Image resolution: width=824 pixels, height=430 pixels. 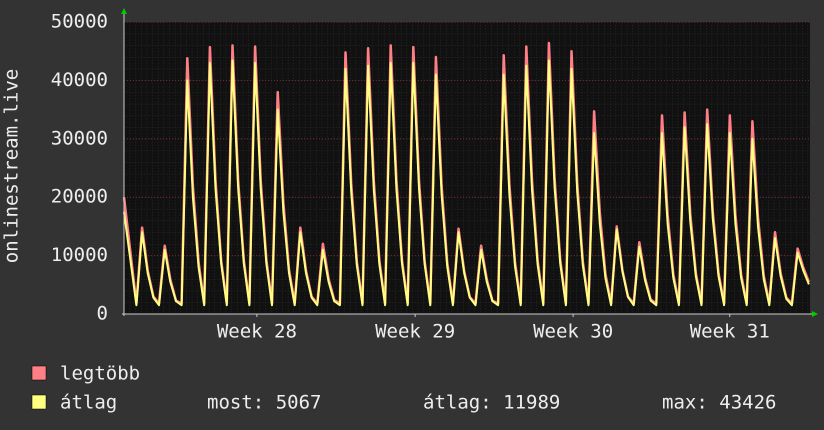 I want to click on stat-label: max:, so click(x=685, y=403).